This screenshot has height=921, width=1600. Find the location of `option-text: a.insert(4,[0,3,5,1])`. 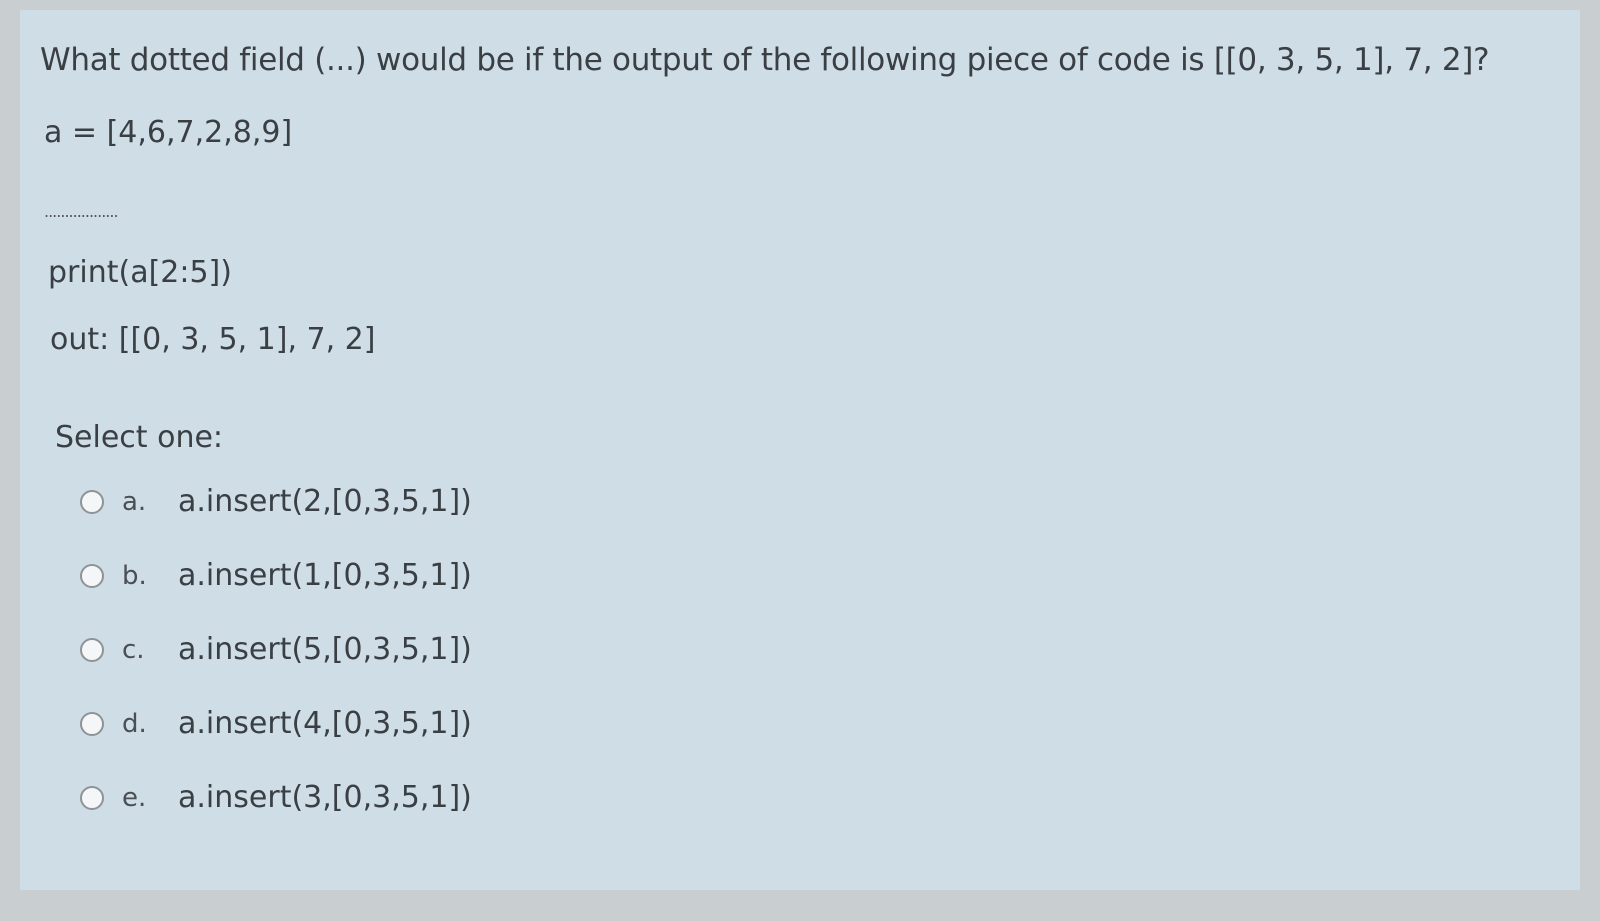

option-text: a.insert(4,[0,3,5,1]) is located at coordinates (325, 723).